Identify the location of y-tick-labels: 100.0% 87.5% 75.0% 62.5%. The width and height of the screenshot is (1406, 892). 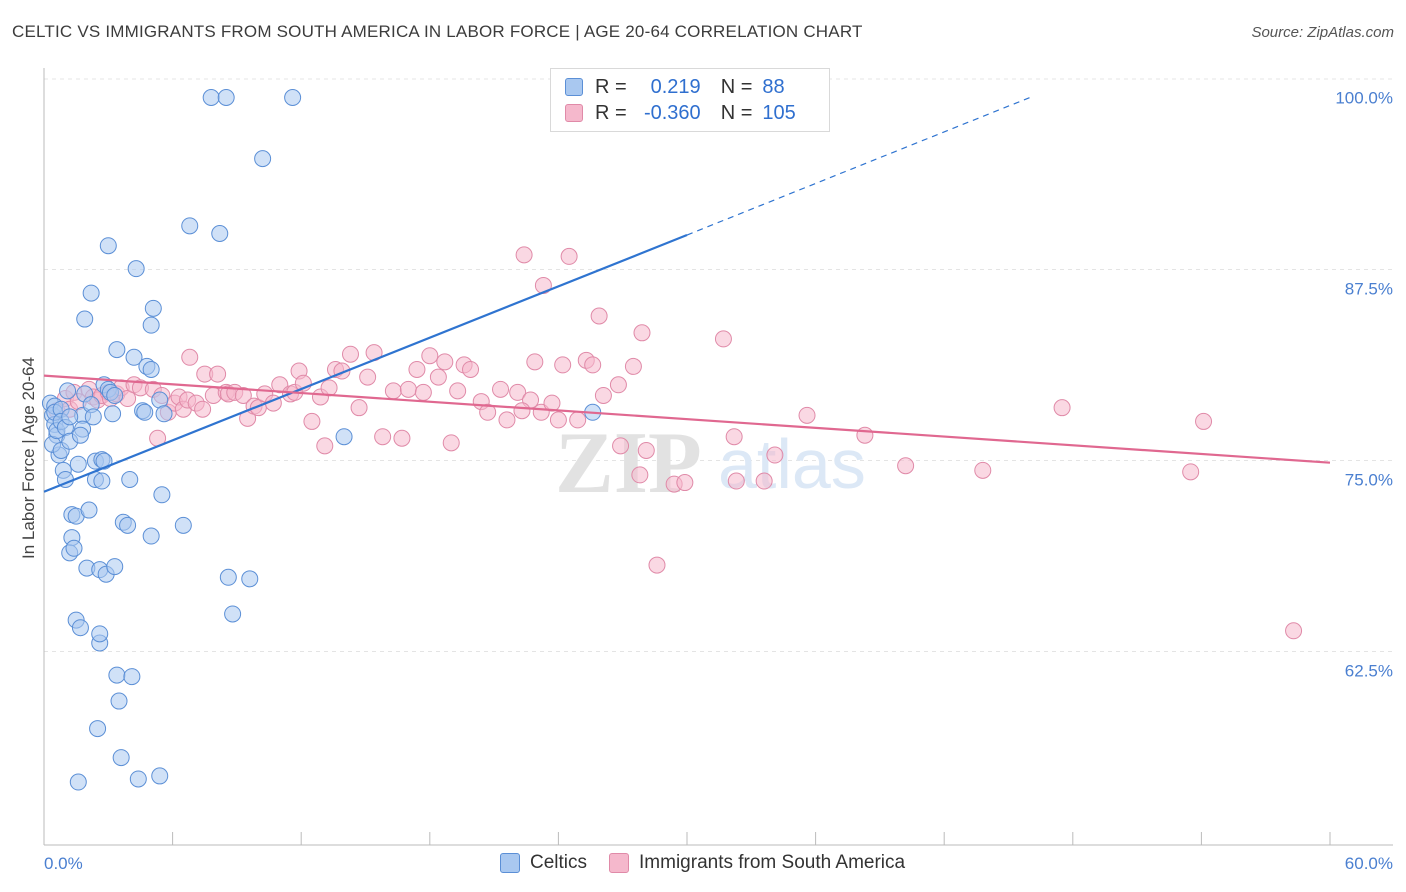
(1364, 385).